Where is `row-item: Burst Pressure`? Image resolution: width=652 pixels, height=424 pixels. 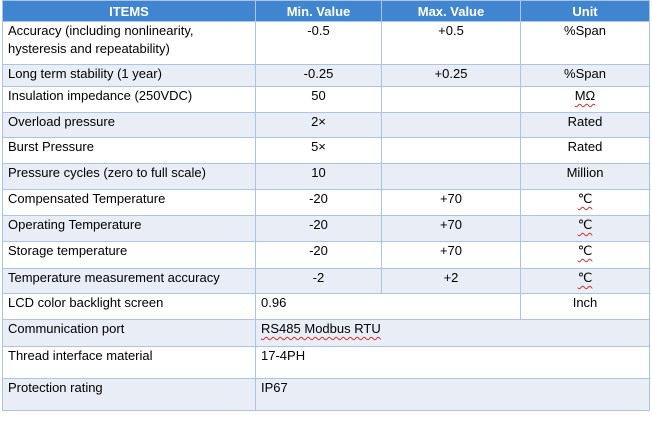 row-item: Burst Pressure is located at coordinates (129, 150).